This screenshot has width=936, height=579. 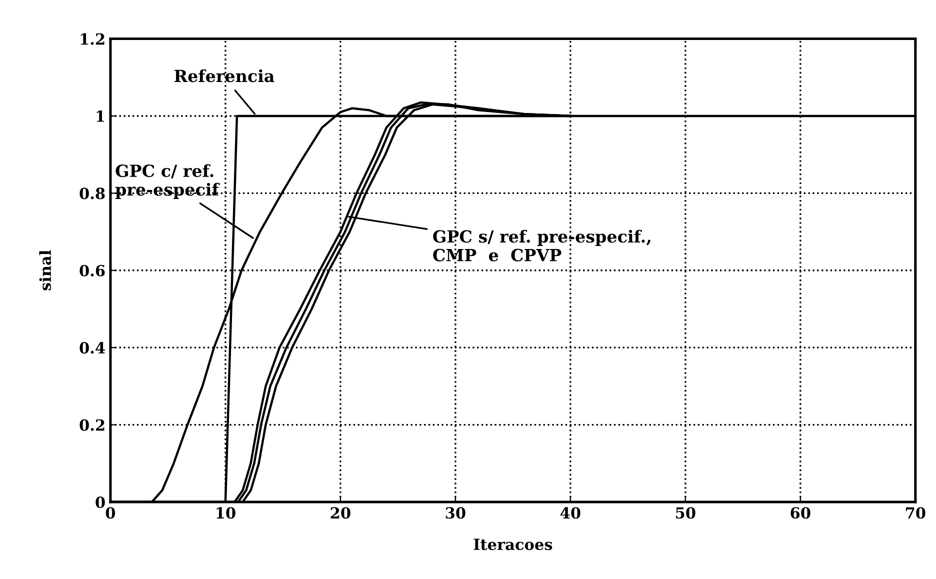 I want to click on x-axis-title: Iteracoes, so click(x=513, y=544).